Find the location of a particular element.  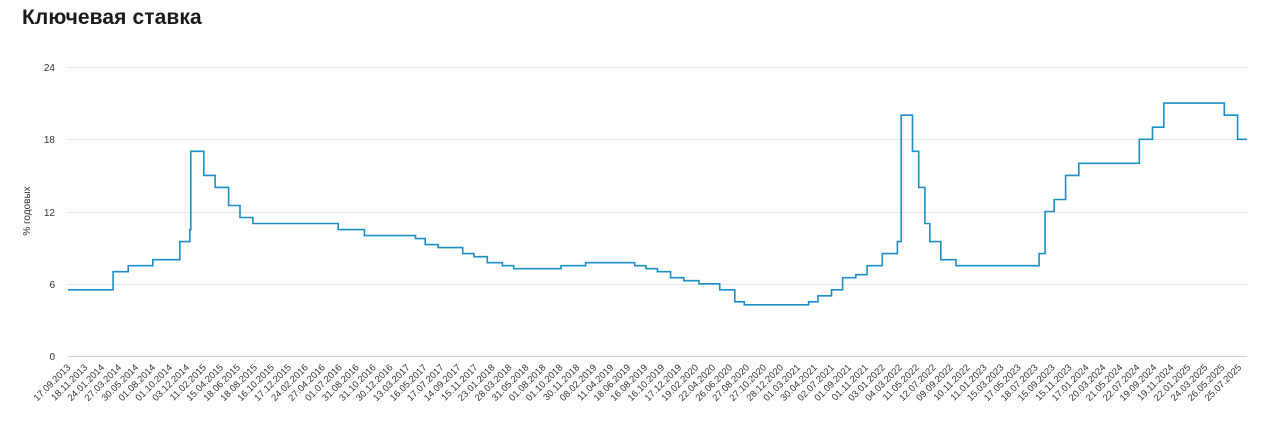

y-tick-label: 0 is located at coordinates (52, 357).